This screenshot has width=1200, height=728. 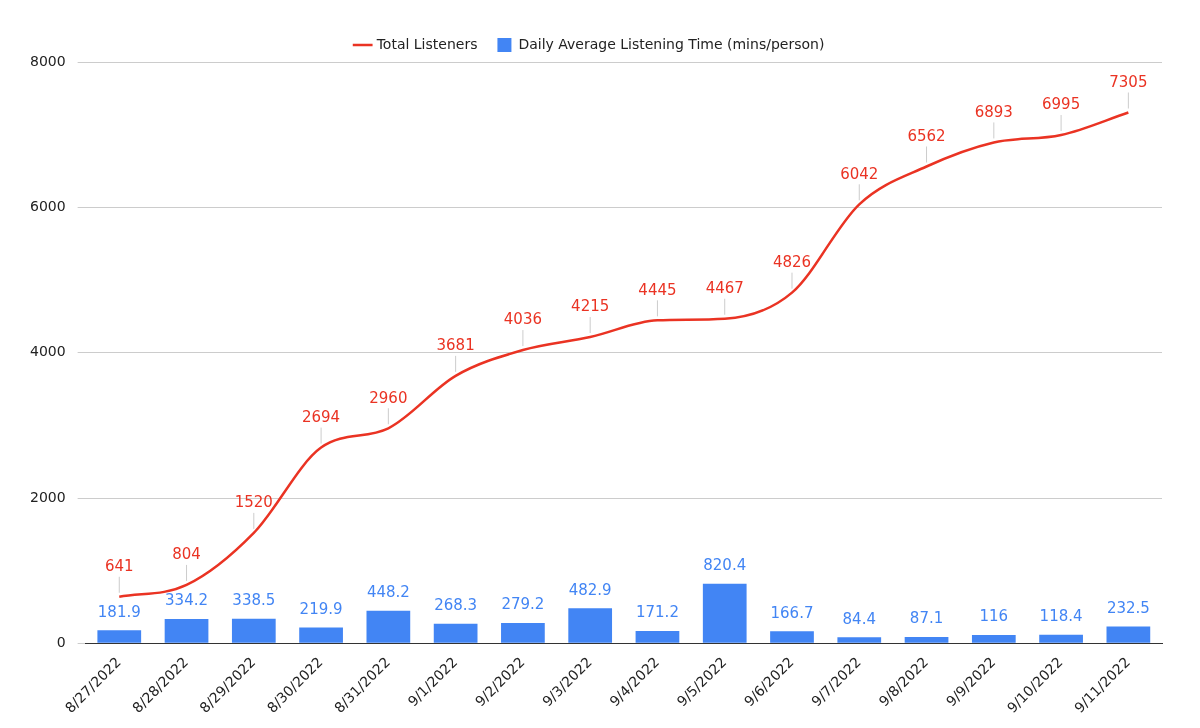 I want to click on data-label: 279.2, so click(x=523, y=604).